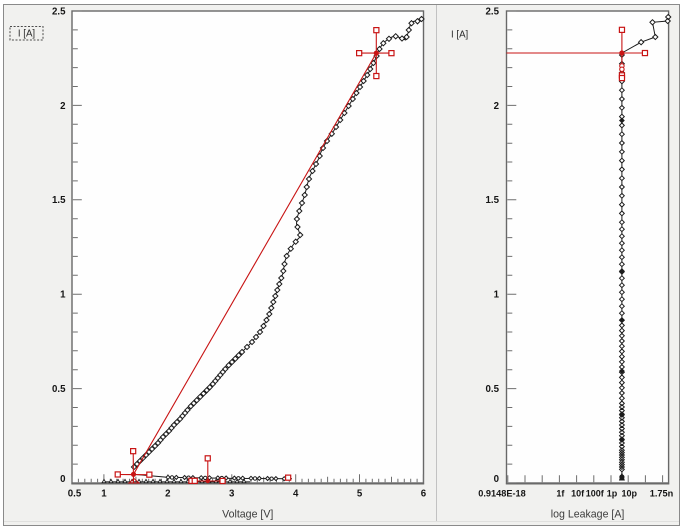  What do you see at coordinates (588, 515) in the screenshot?
I see `svg-text: log Leakage [A]` at bounding box center [588, 515].